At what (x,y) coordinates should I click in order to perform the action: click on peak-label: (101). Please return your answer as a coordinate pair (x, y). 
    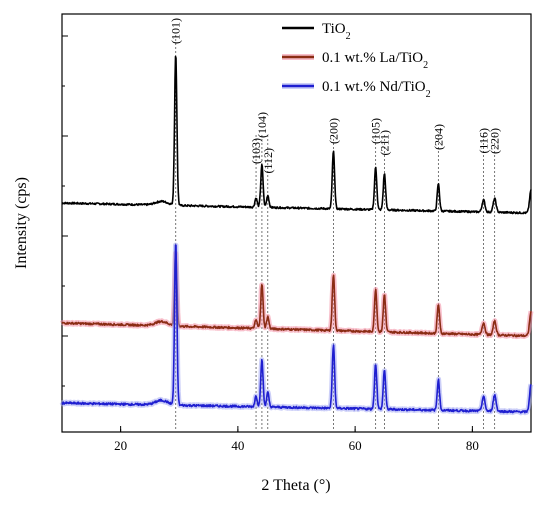
    Looking at the image, I should click on (176, 31).